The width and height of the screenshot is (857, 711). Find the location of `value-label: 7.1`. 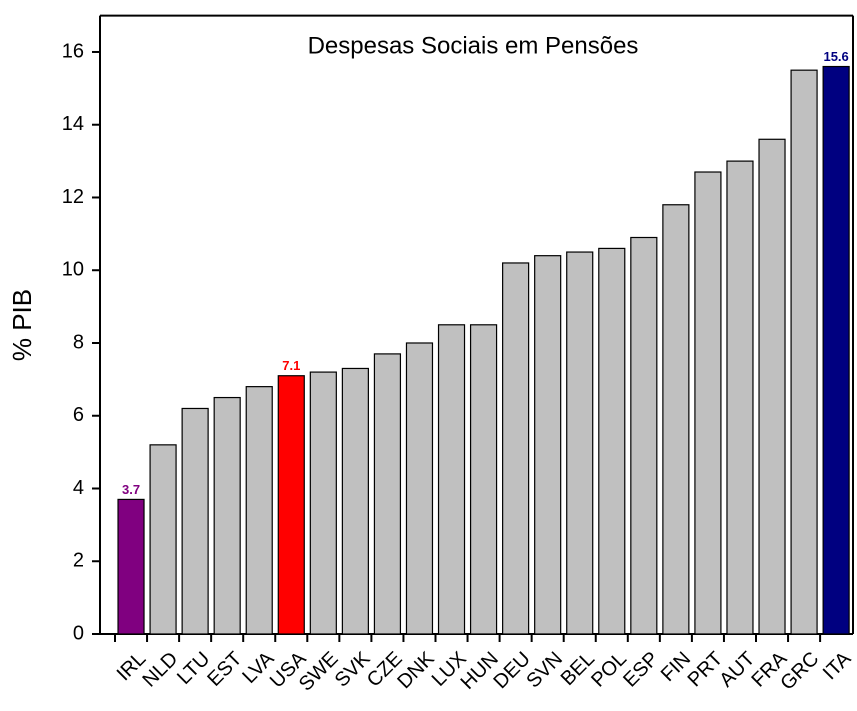

value-label: 7.1 is located at coordinates (291, 365).